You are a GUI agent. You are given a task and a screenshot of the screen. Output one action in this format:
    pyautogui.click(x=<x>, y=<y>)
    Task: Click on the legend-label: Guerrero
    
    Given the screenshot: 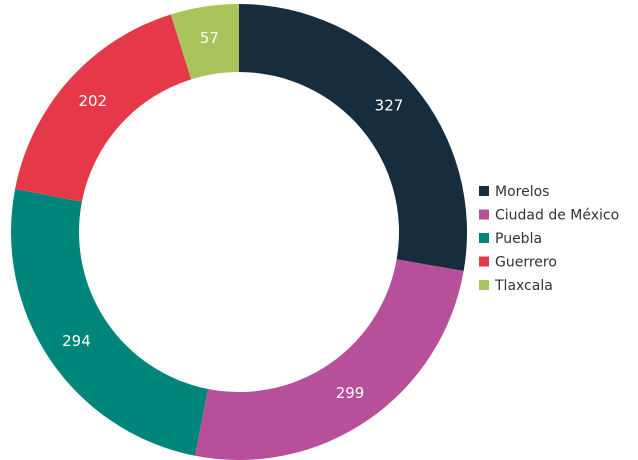 What is the action you would take?
    pyautogui.click(x=526, y=263)
    